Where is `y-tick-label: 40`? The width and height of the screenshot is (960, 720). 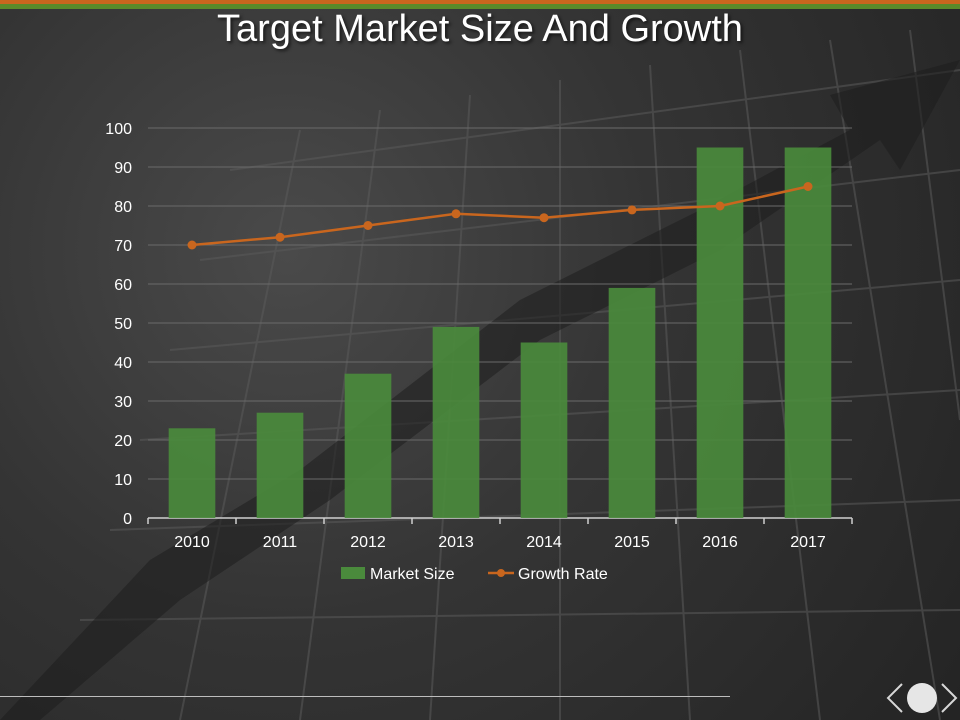 y-tick-label: 40 is located at coordinates (123, 363).